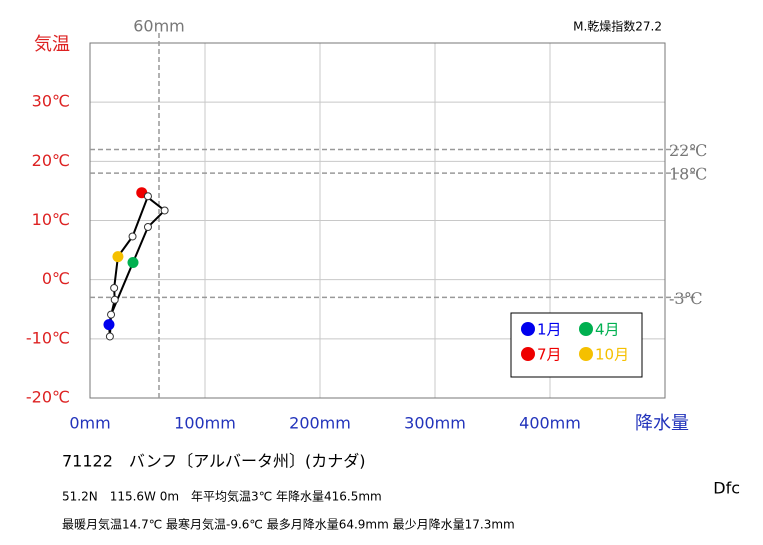 Image resolution: width=763 pixels, height=545 pixels. What do you see at coordinates (550, 423) in the screenshot?
I see `x-tick-label: 400mm` at bounding box center [550, 423].